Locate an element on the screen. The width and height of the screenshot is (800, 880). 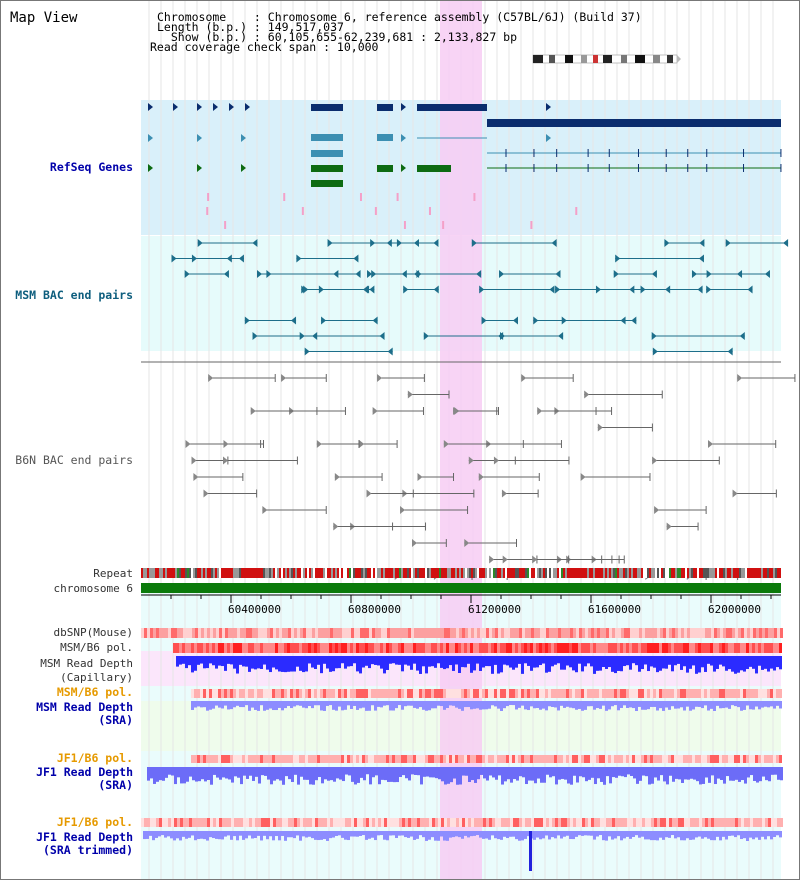
read-coverage-info: Read coverage check span : 10,000 is located at coordinates (264, 47).